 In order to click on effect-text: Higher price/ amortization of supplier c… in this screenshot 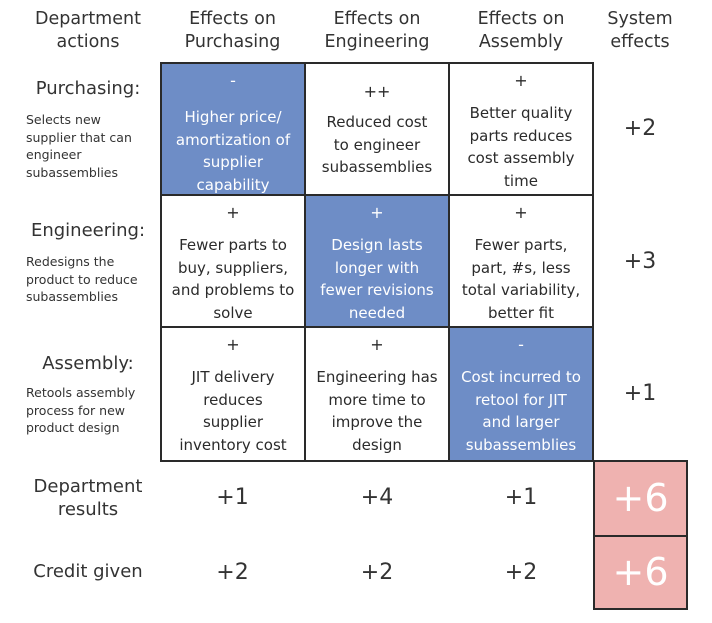, I will do `click(233, 151)`.